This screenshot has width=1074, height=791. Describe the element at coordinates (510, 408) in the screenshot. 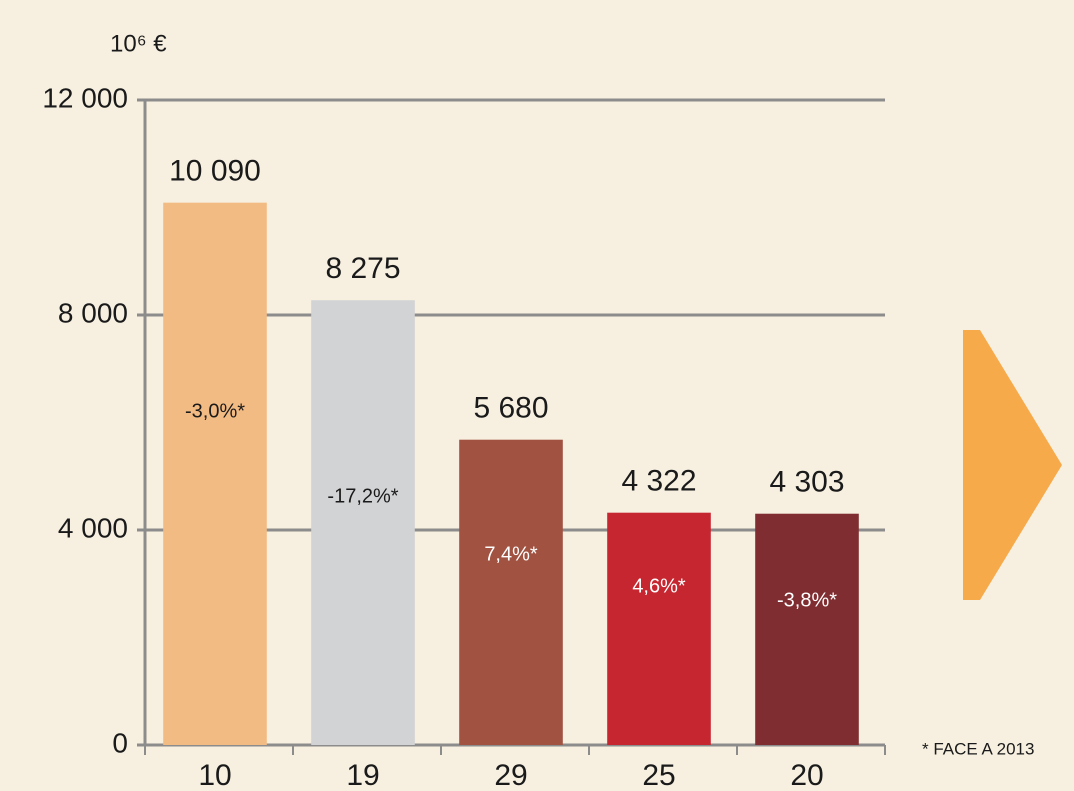

I see `value-label: 5 680` at that location.